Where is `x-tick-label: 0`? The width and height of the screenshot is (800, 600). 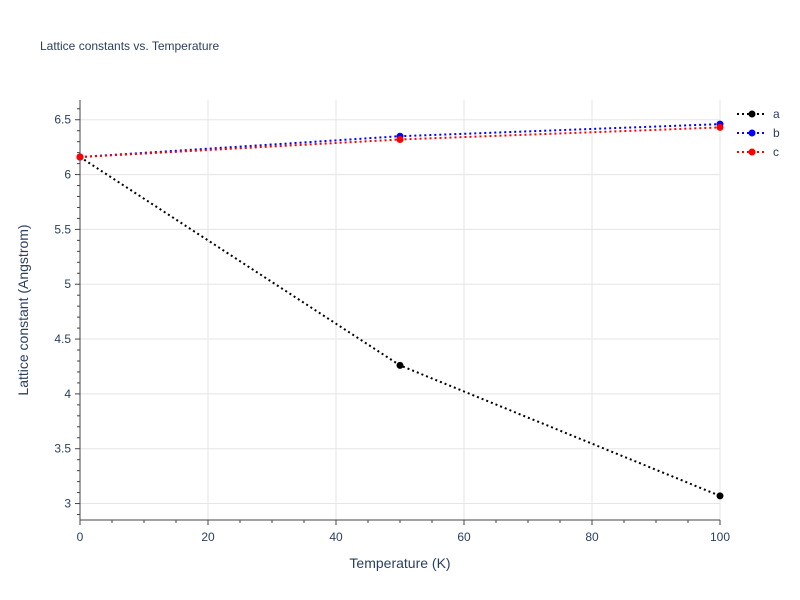 x-tick-label: 0 is located at coordinates (80, 537).